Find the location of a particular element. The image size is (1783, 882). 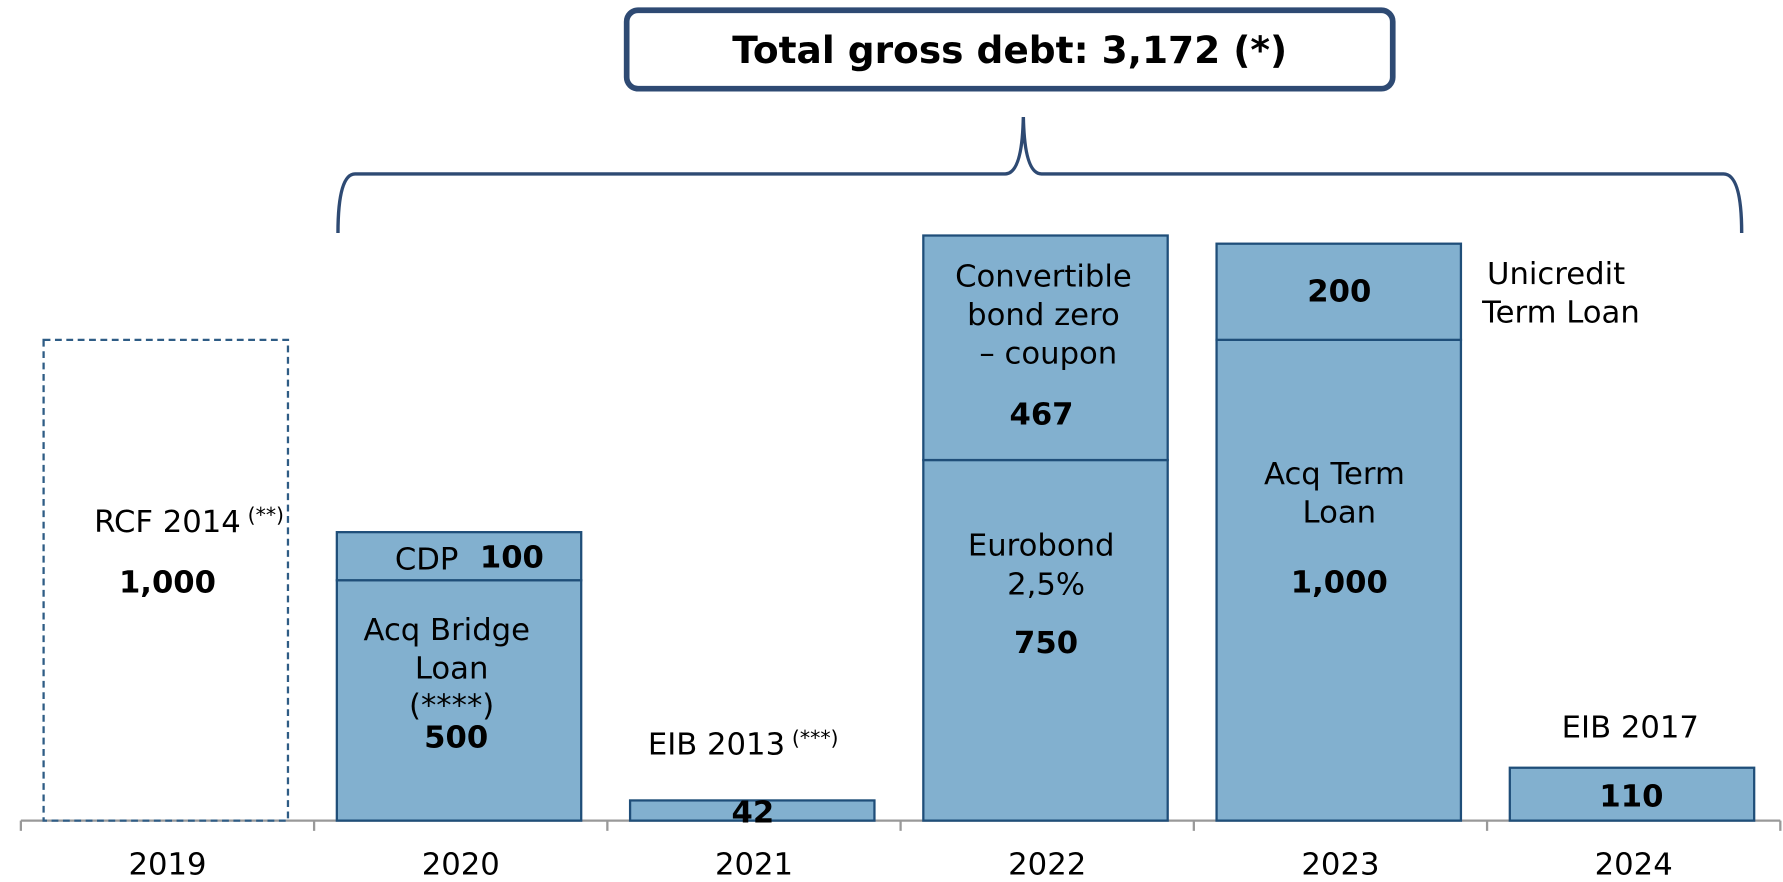

x-tick-label: 2020 is located at coordinates (461, 865).